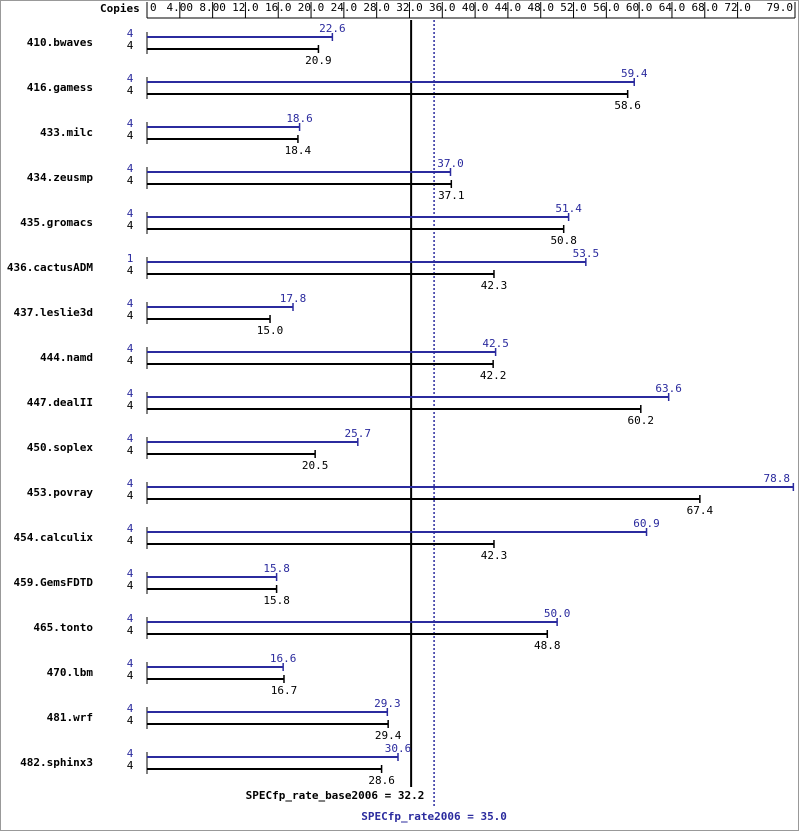  What do you see at coordinates (70, 717) in the screenshot?
I see `benchmark-label: 481.wrf` at bounding box center [70, 717].